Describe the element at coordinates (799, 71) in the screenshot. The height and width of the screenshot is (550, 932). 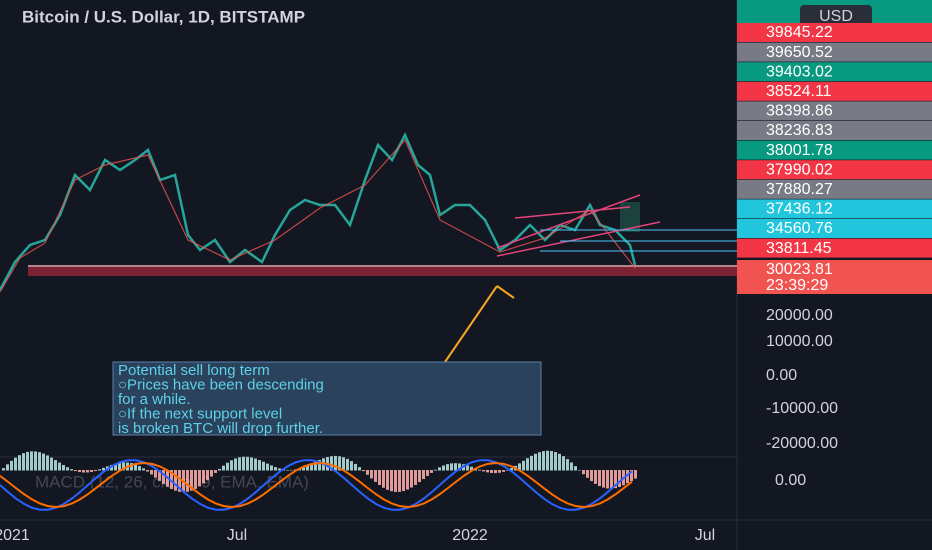
I see `price-label: 39403.02` at that location.